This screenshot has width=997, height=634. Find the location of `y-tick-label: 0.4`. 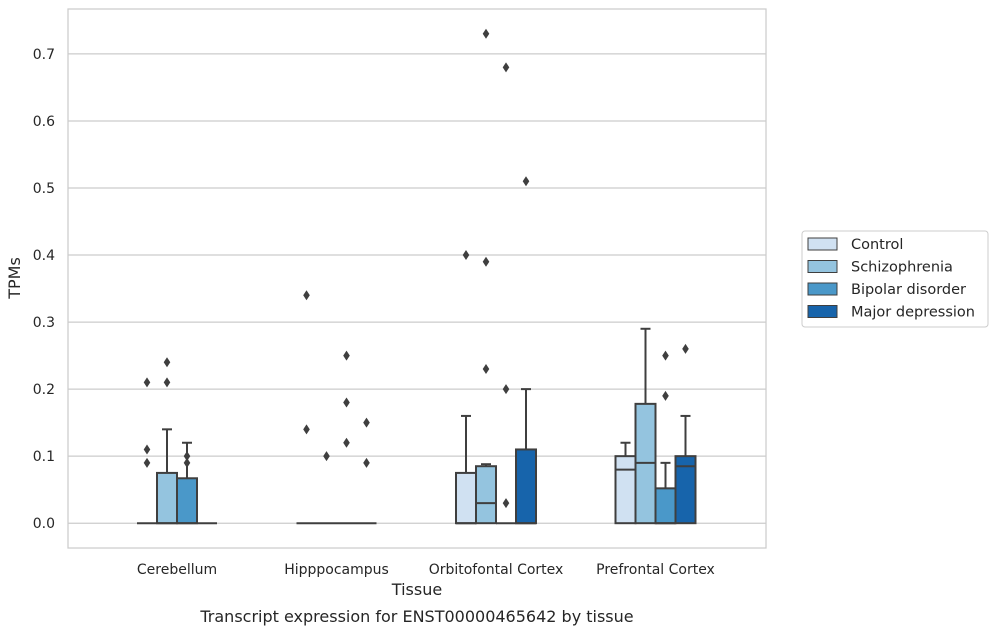

y-tick-label: 0.4 is located at coordinates (44, 256).